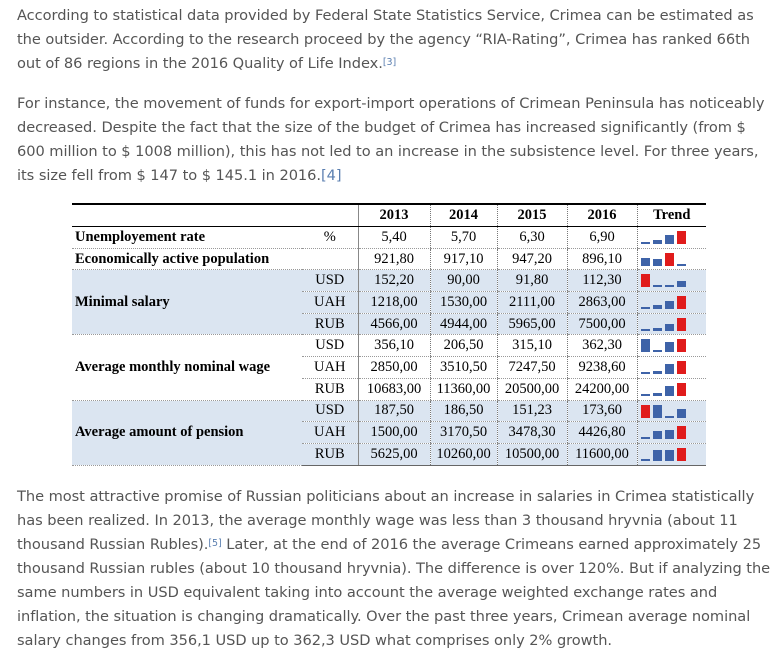 The height and width of the screenshot is (659, 774). What do you see at coordinates (463, 324) in the screenshot?
I see `value-cell: 4944,00` at bounding box center [463, 324].